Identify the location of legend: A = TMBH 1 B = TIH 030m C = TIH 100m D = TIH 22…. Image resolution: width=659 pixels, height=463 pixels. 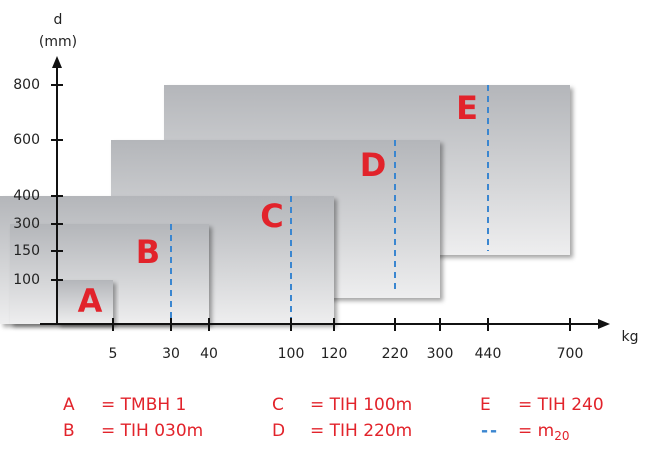
(333, 419).